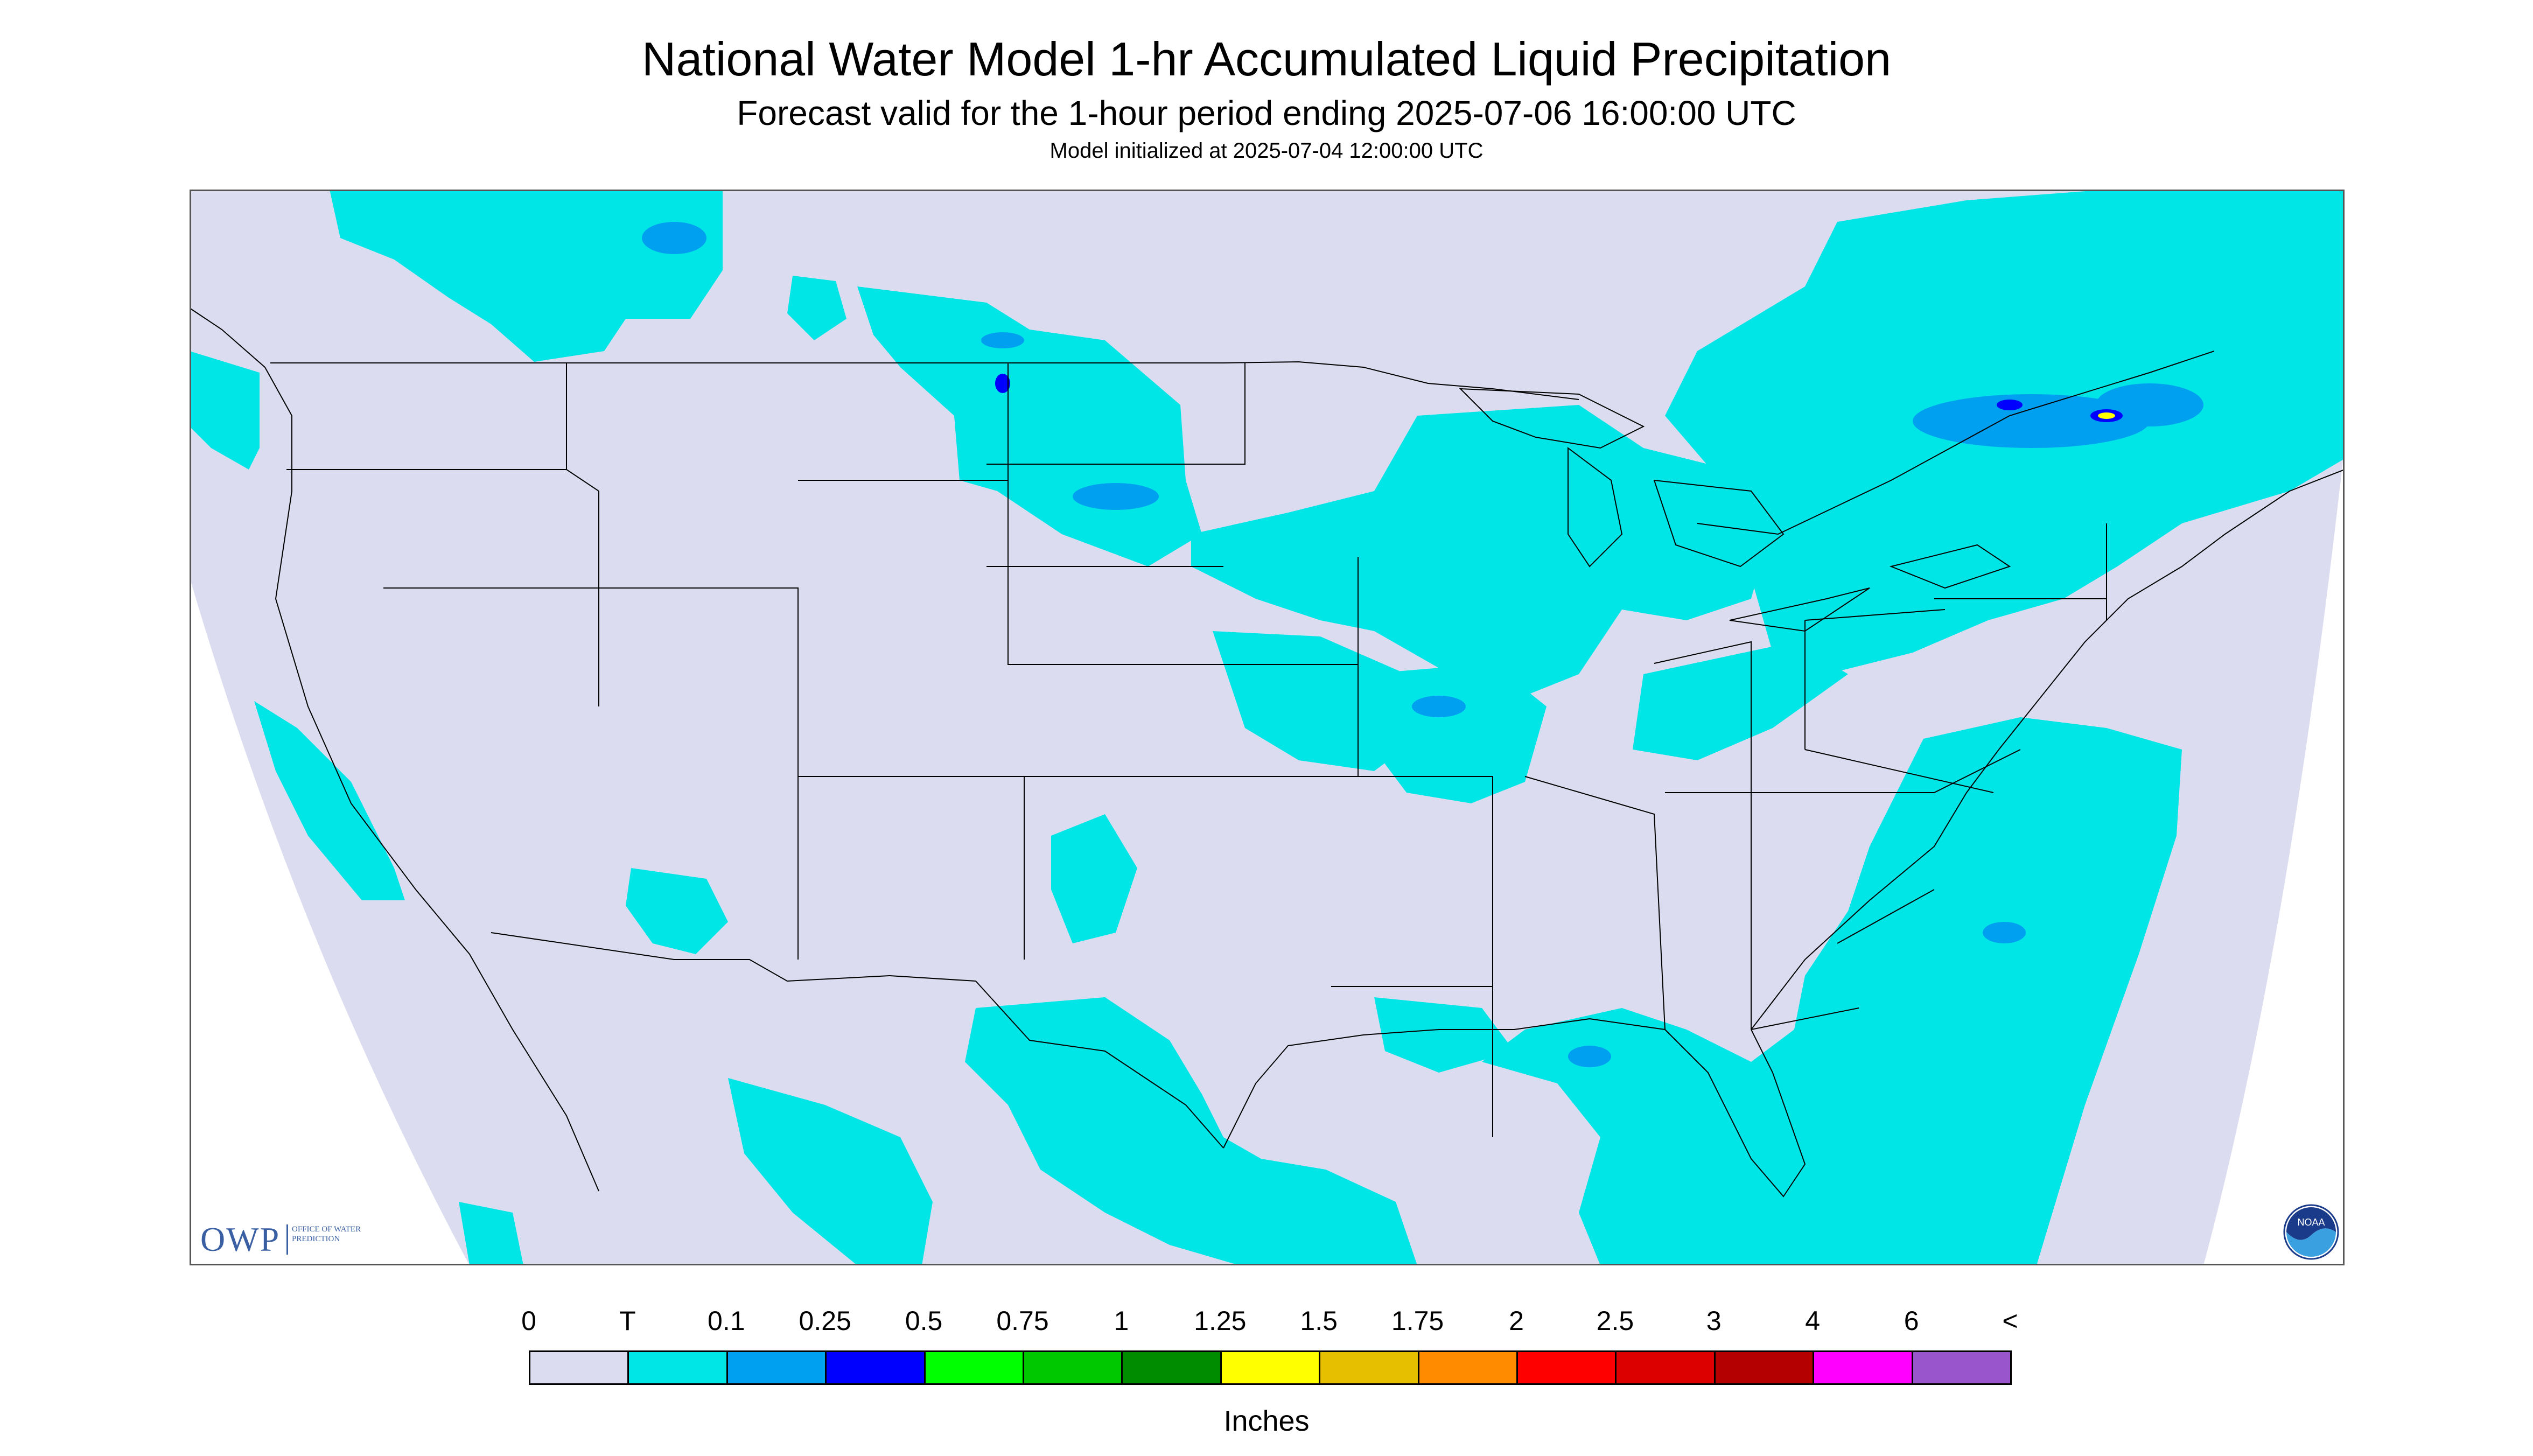  I want to click on east-states-lines, so click(1886, 776).